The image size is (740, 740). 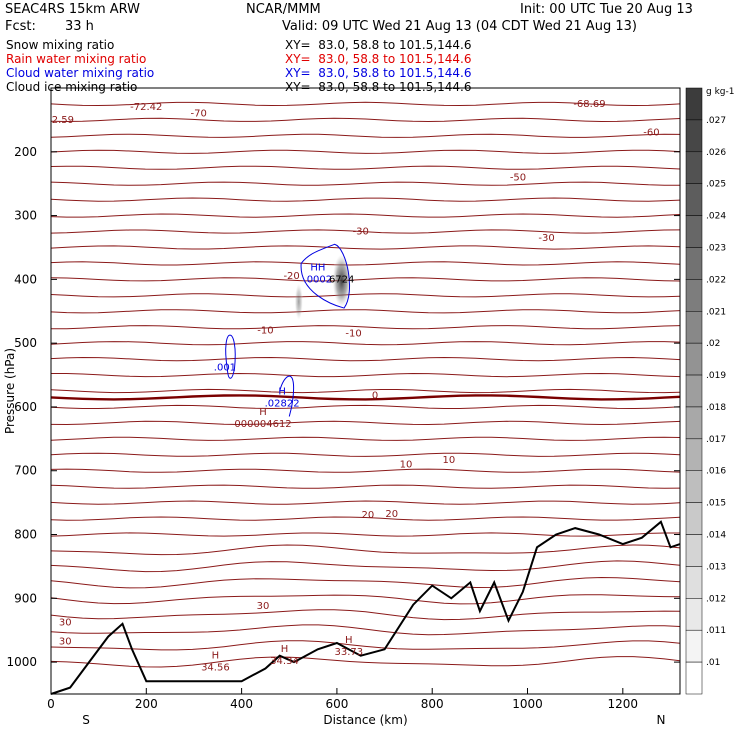 What do you see at coordinates (716, 280) in the screenshot?
I see `colorbar-label: .022` at bounding box center [716, 280].